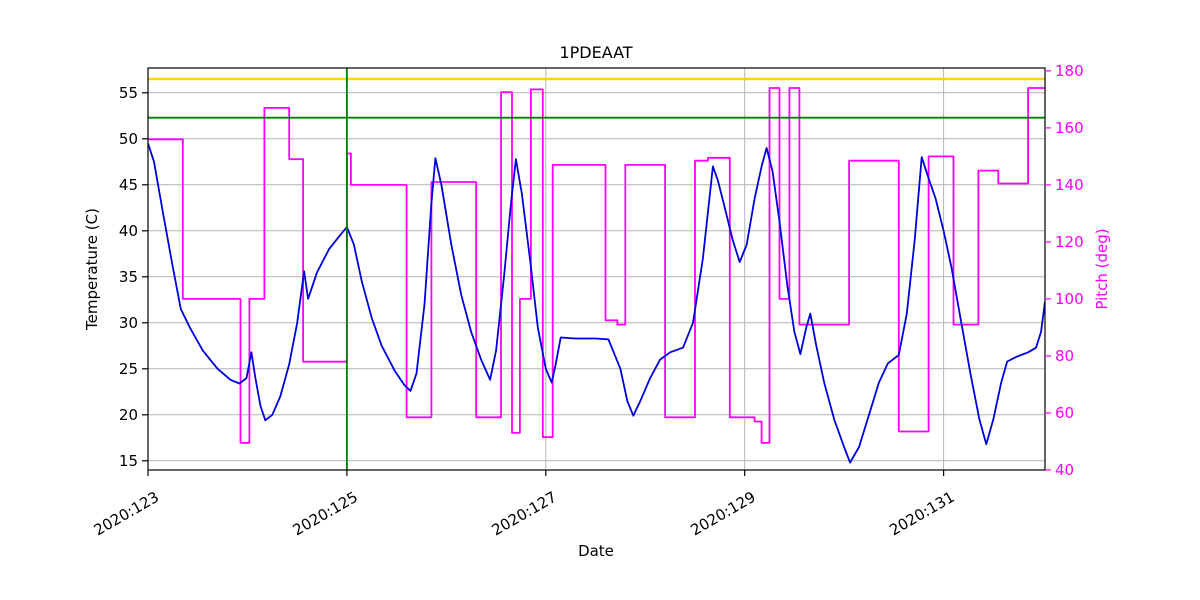  What do you see at coordinates (1069, 185) in the screenshot?
I see `right-tick-label: 140` at bounding box center [1069, 185].